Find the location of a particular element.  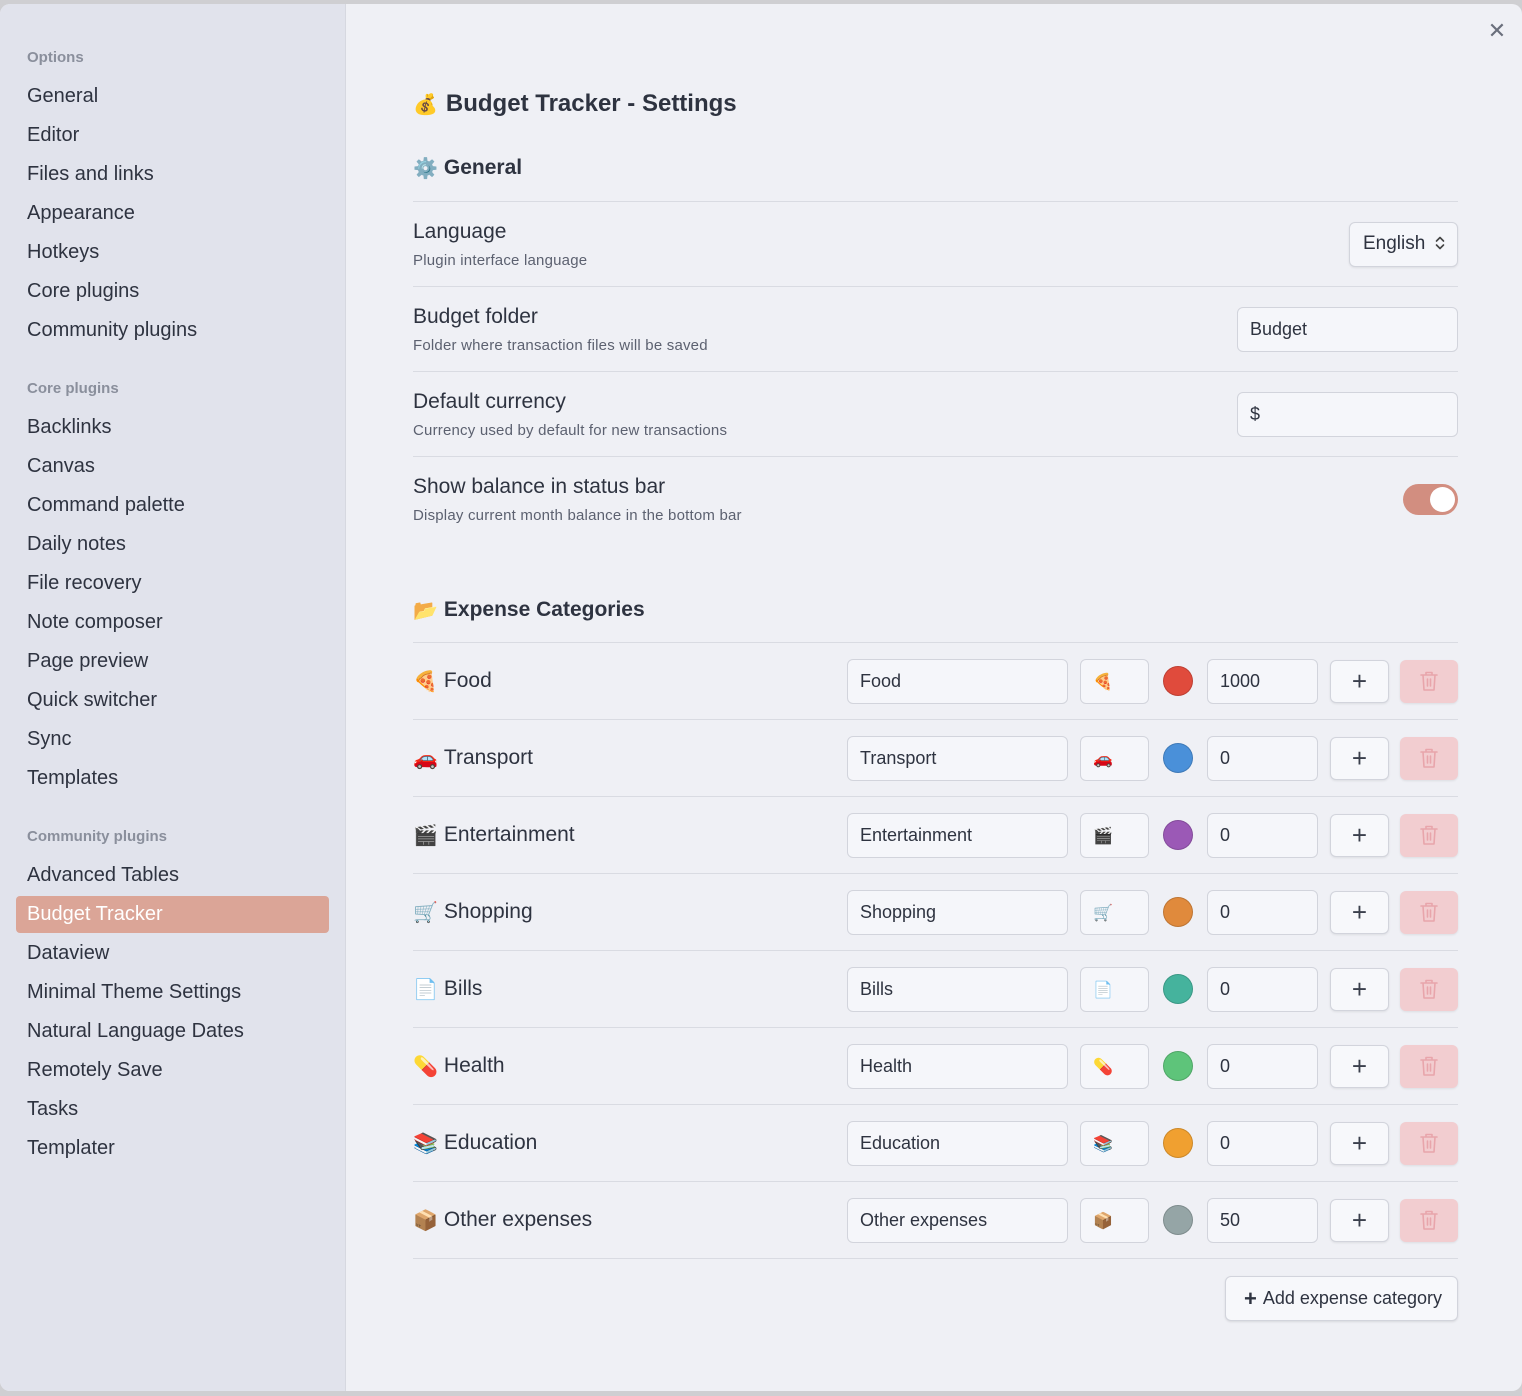

sidebar-item-daily-notes: Daily notes is located at coordinates (76, 544).